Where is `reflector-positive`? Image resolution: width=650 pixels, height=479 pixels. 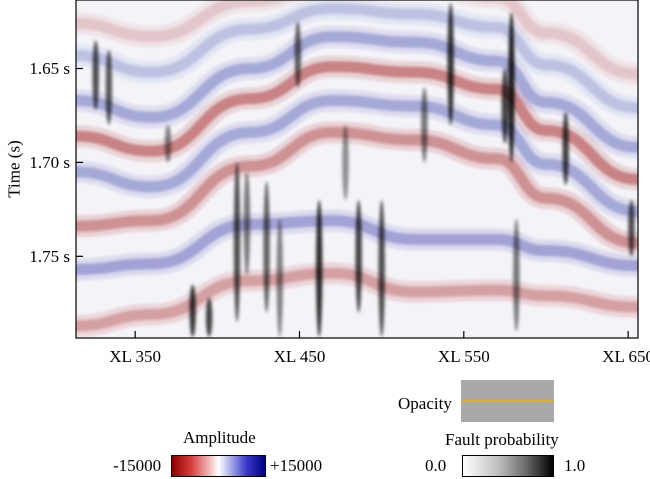 reflector-positive is located at coordinates (357, 245).